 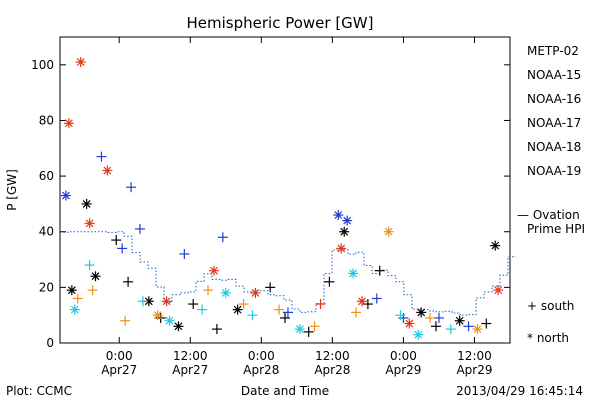 What do you see at coordinates (46, 232) in the screenshot?
I see `y-tick-label: 40` at bounding box center [46, 232].